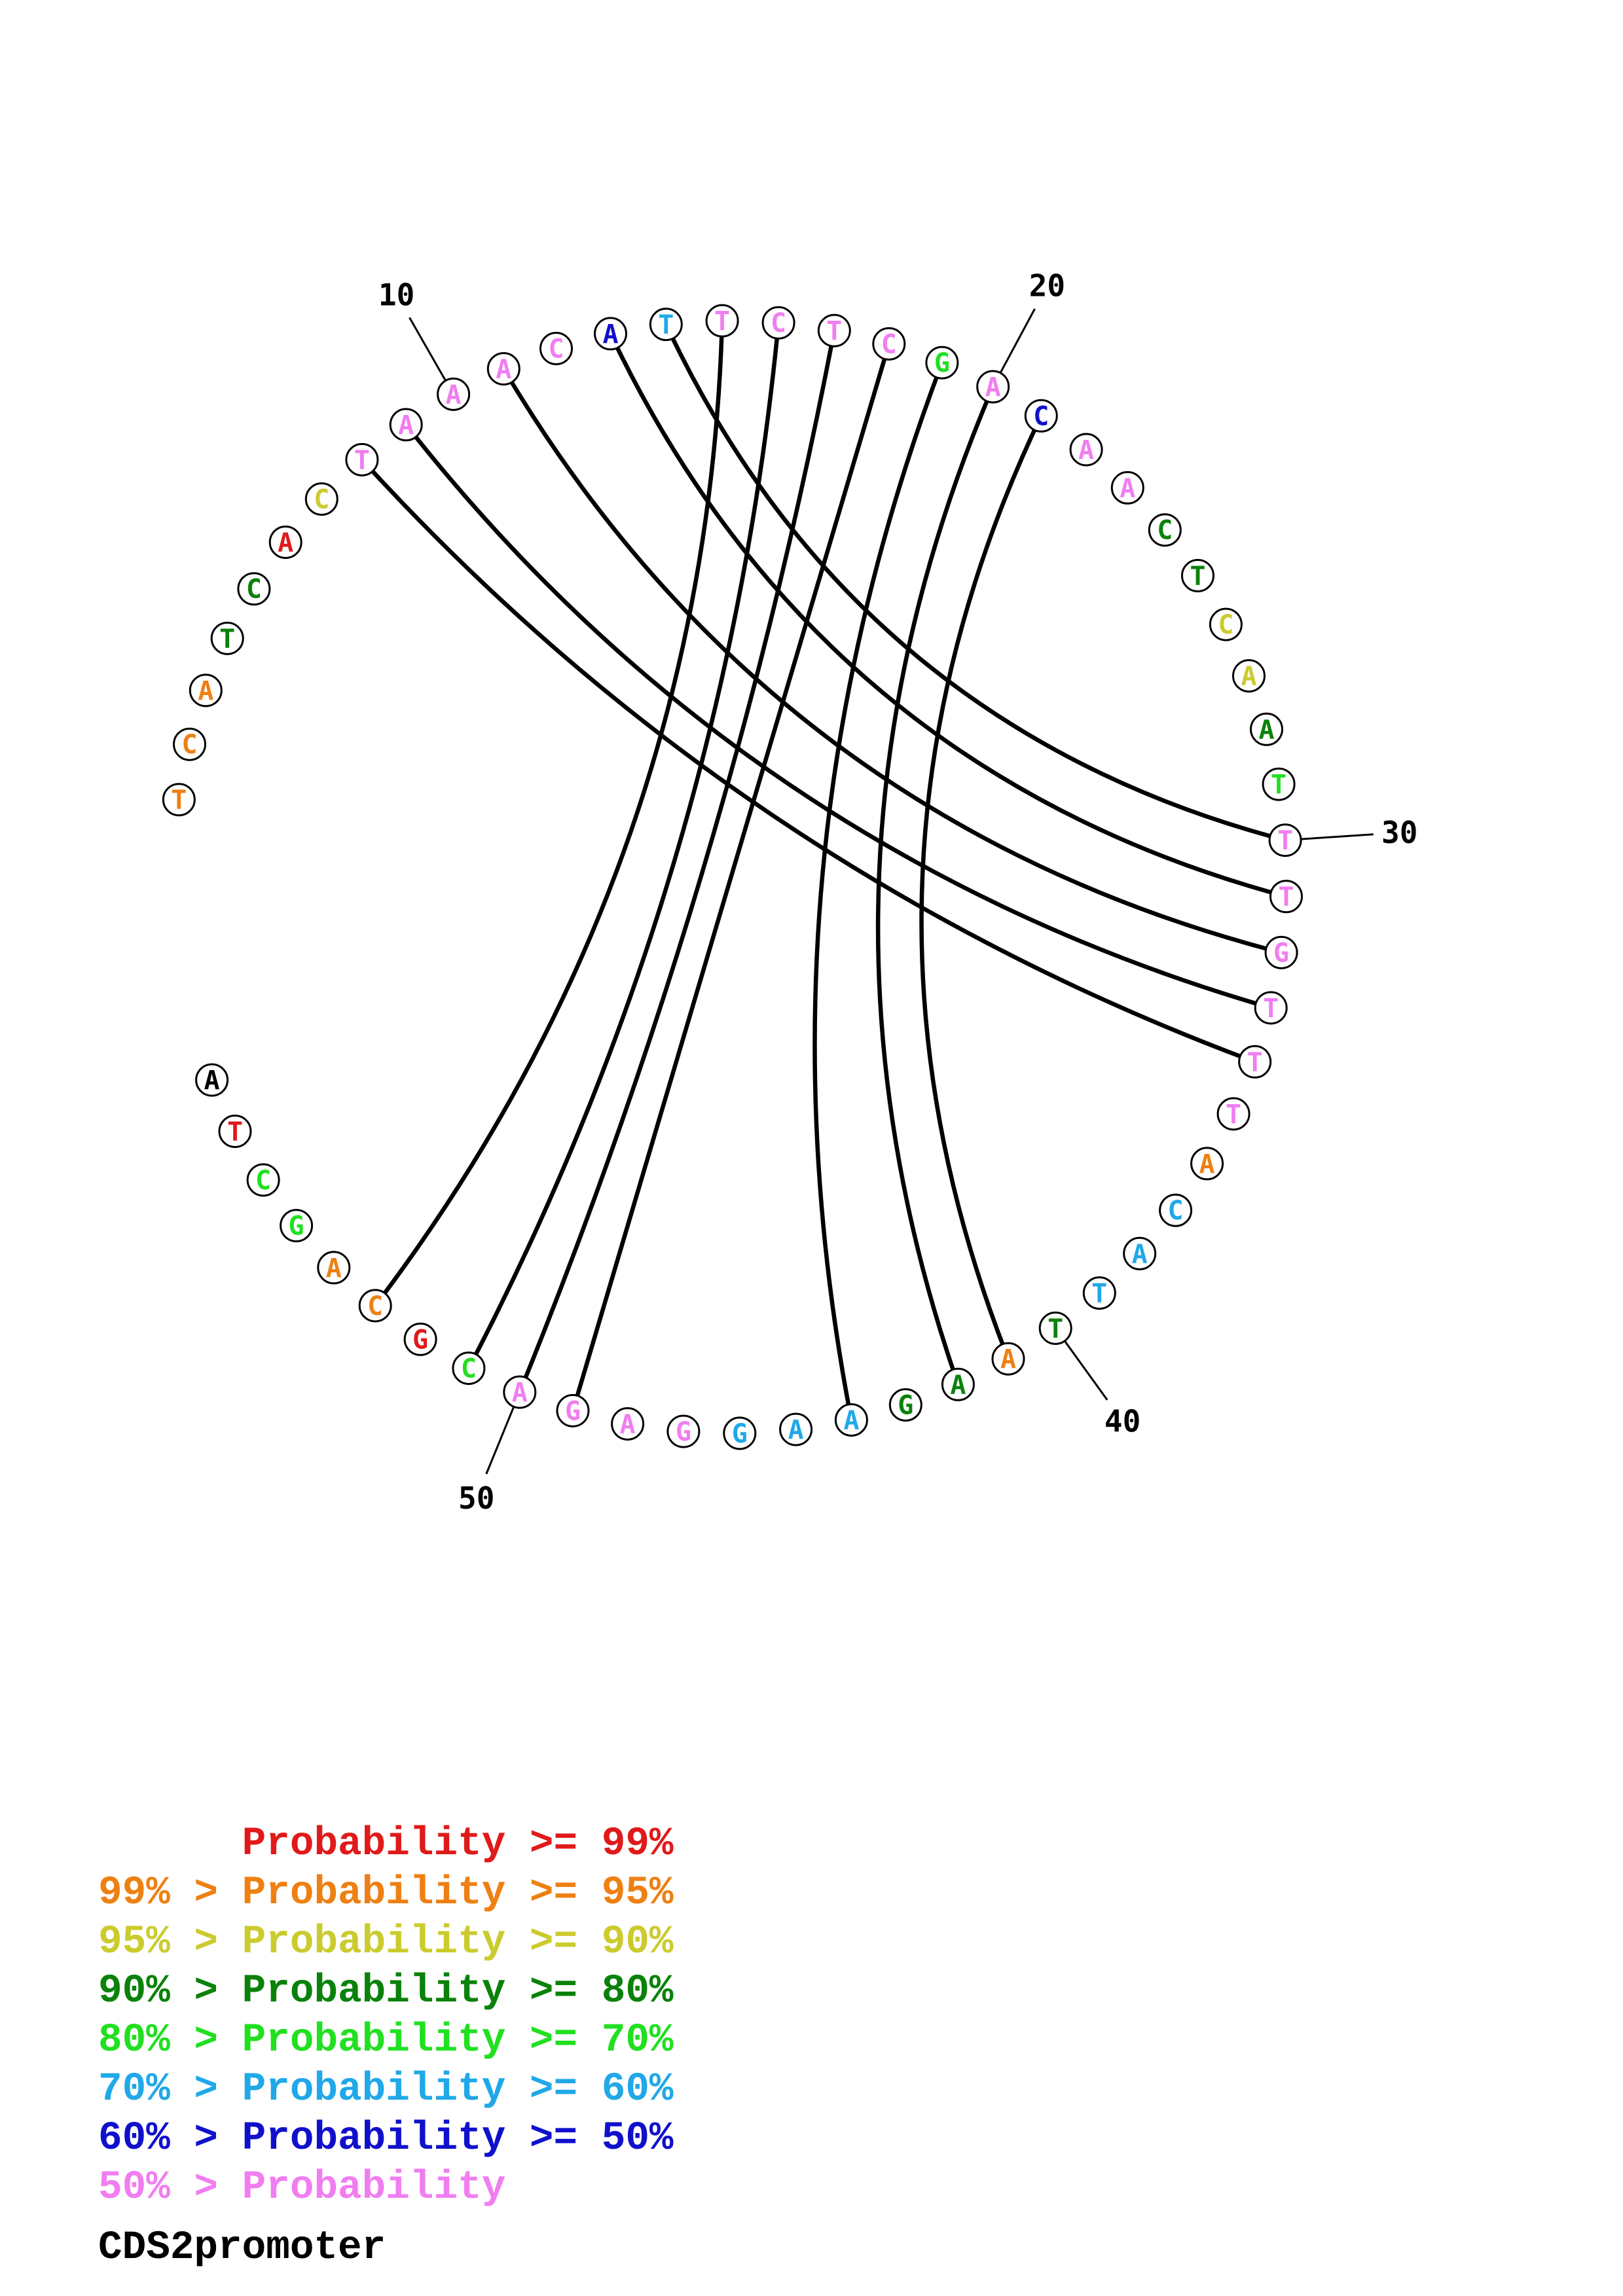 The height and width of the screenshot is (2296, 1623). What do you see at coordinates (1337, 836) in the screenshot?
I see `position-tick` at bounding box center [1337, 836].